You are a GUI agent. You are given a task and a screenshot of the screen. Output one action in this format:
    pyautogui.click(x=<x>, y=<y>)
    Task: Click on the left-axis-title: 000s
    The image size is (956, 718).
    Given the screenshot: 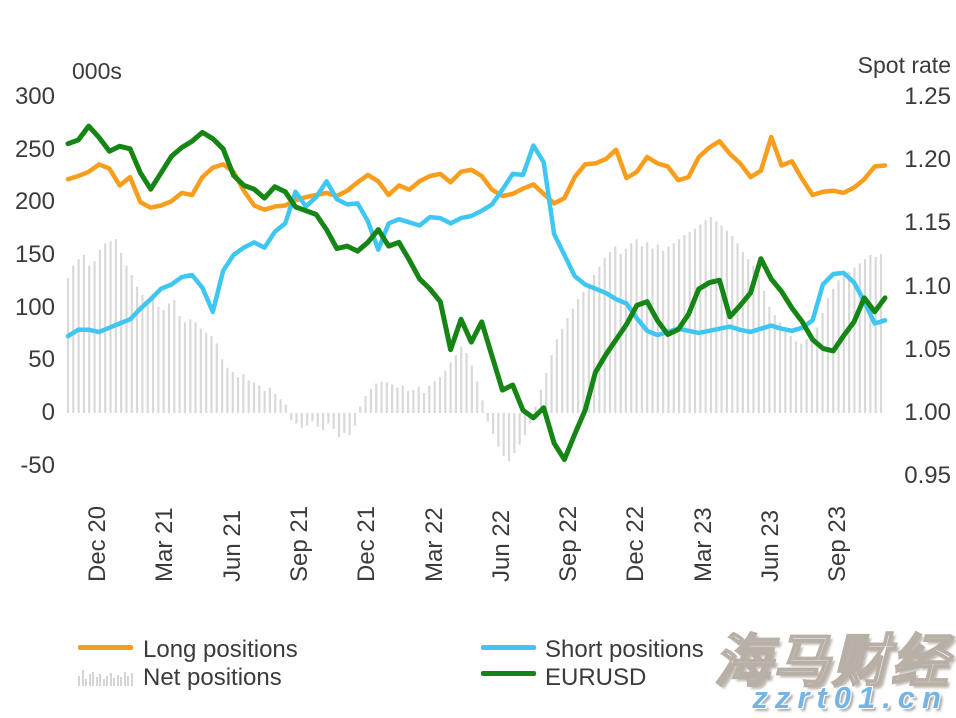 What is the action you would take?
    pyautogui.click(x=97, y=71)
    